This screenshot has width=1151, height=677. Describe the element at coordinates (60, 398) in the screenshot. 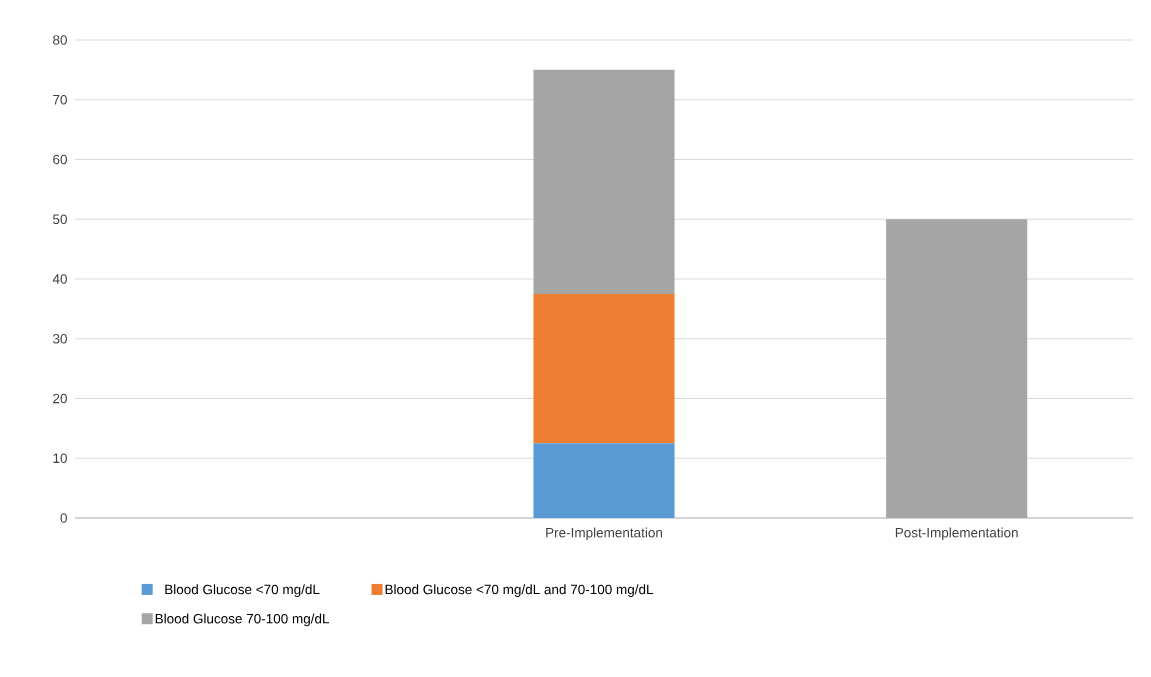

I see `y-tick-label: 20` at that location.